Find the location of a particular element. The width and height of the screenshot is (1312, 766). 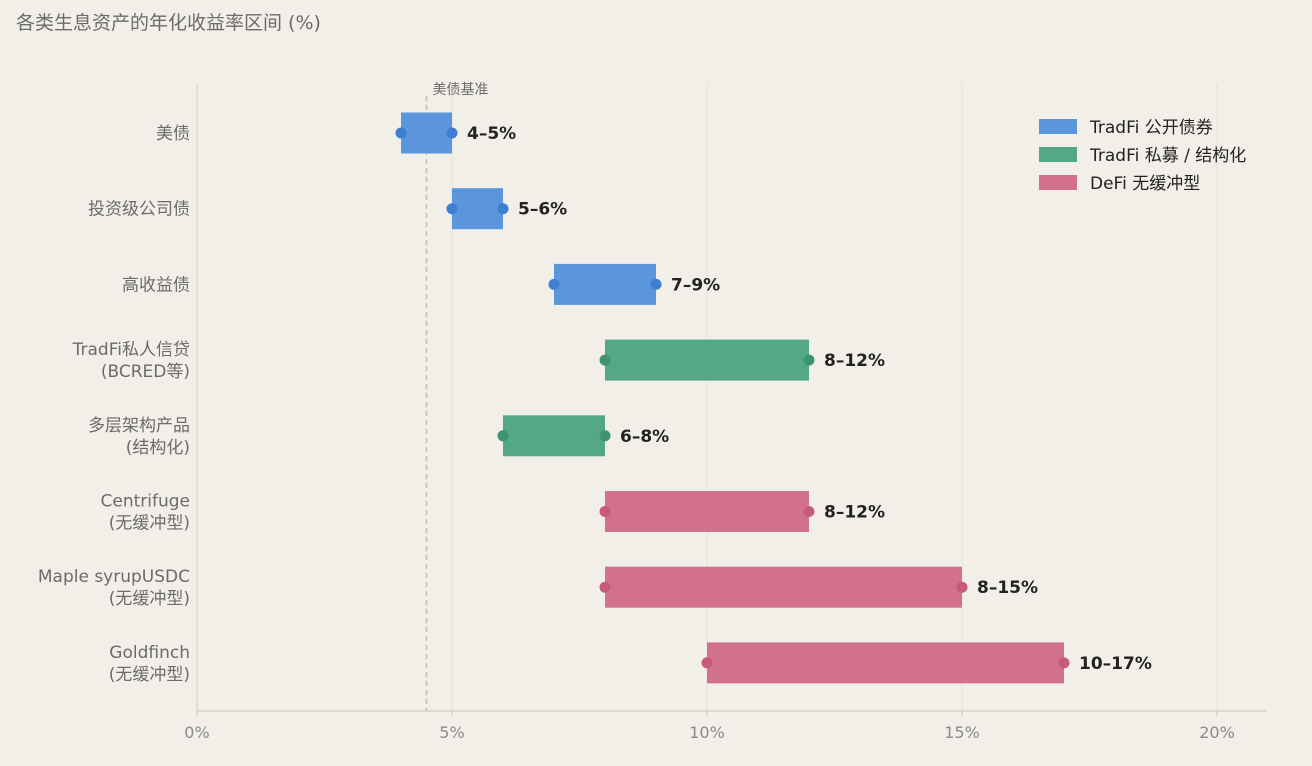

category-label: 高收益债 is located at coordinates (156, 285).